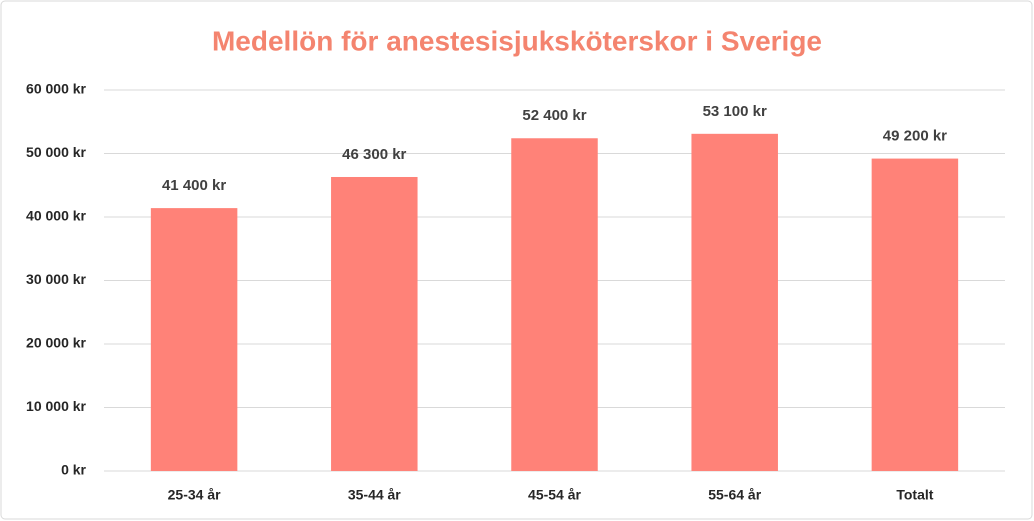  What do you see at coordinates (554, 495) in the screenshot?
I see `x-tick-label: 45-54 år` at bounding box center [554, 495].